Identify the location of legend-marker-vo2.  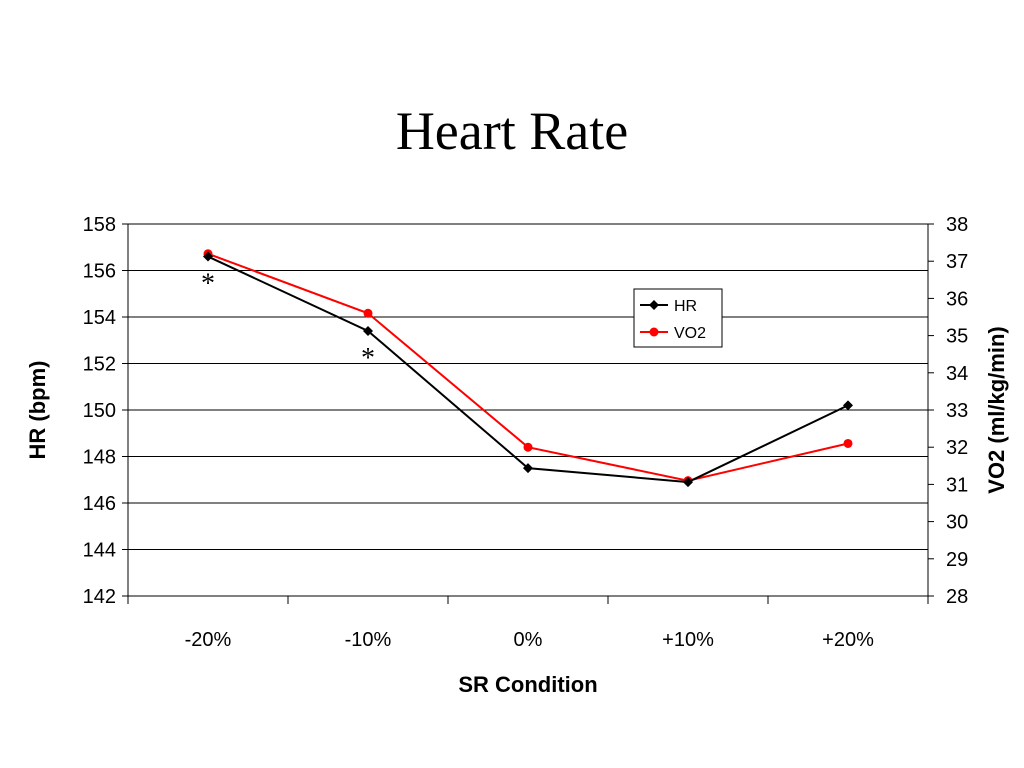
(654, 332).